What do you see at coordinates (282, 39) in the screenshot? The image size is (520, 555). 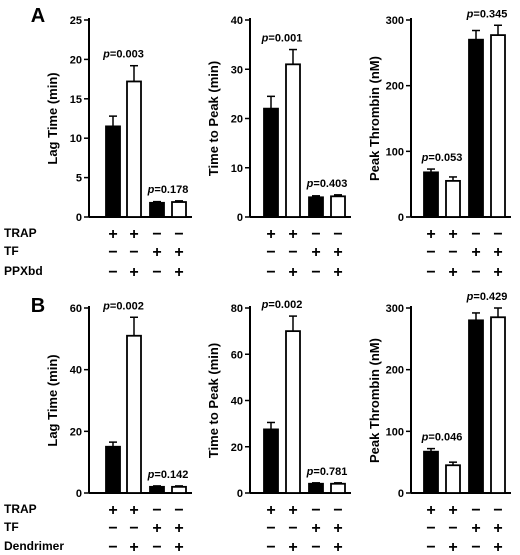 I see `p-value-label: p=0.001` at bounding box center [282, 39].